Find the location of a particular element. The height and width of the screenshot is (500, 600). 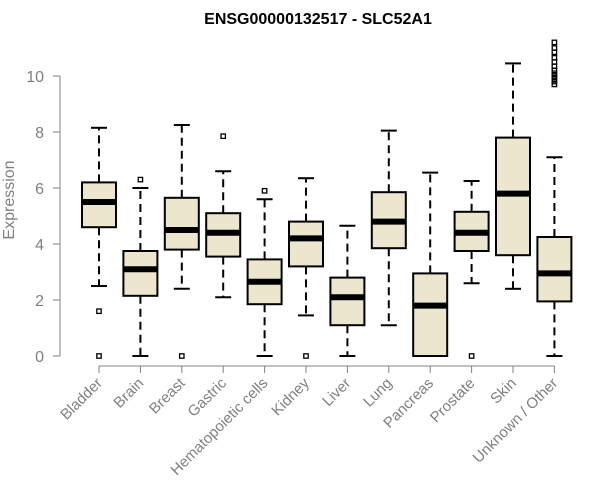

y-tick-label: 4 is located at coordinates (39, 245).